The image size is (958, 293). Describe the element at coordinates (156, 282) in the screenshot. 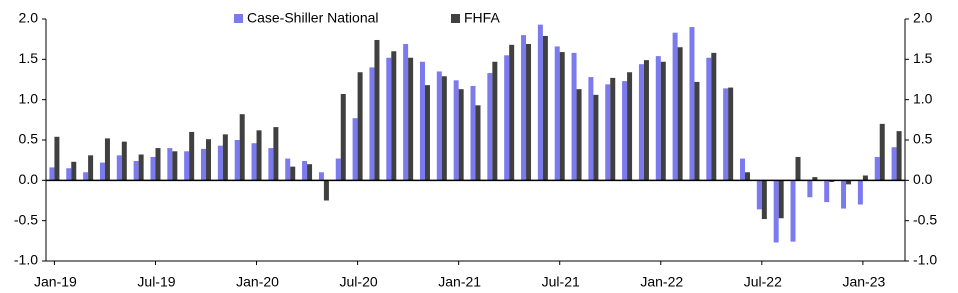

I see `x-tick-label: Jul-19` at that location.